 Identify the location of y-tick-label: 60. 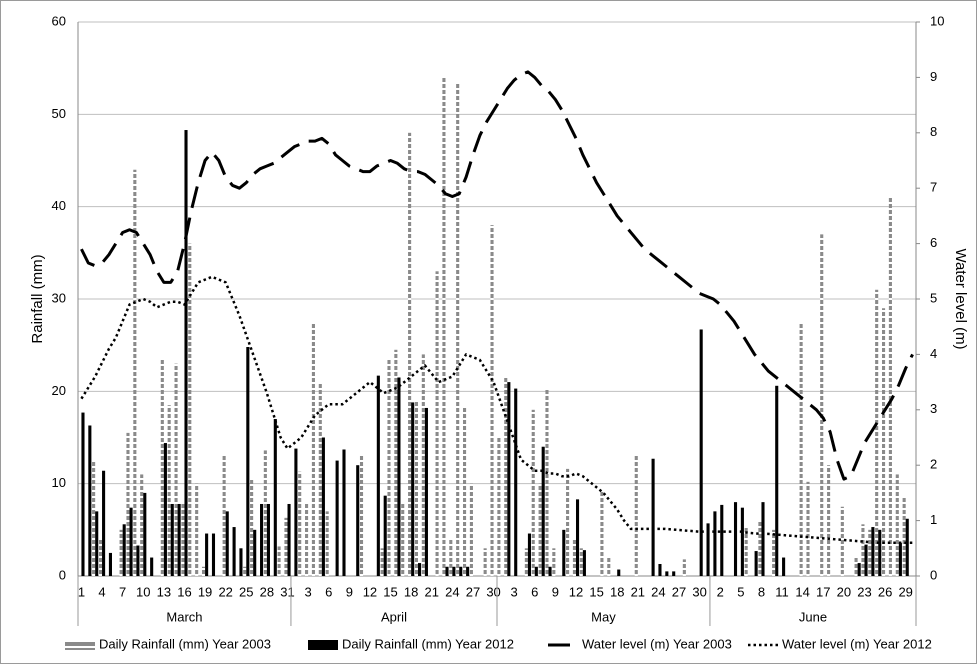
(59, 20).